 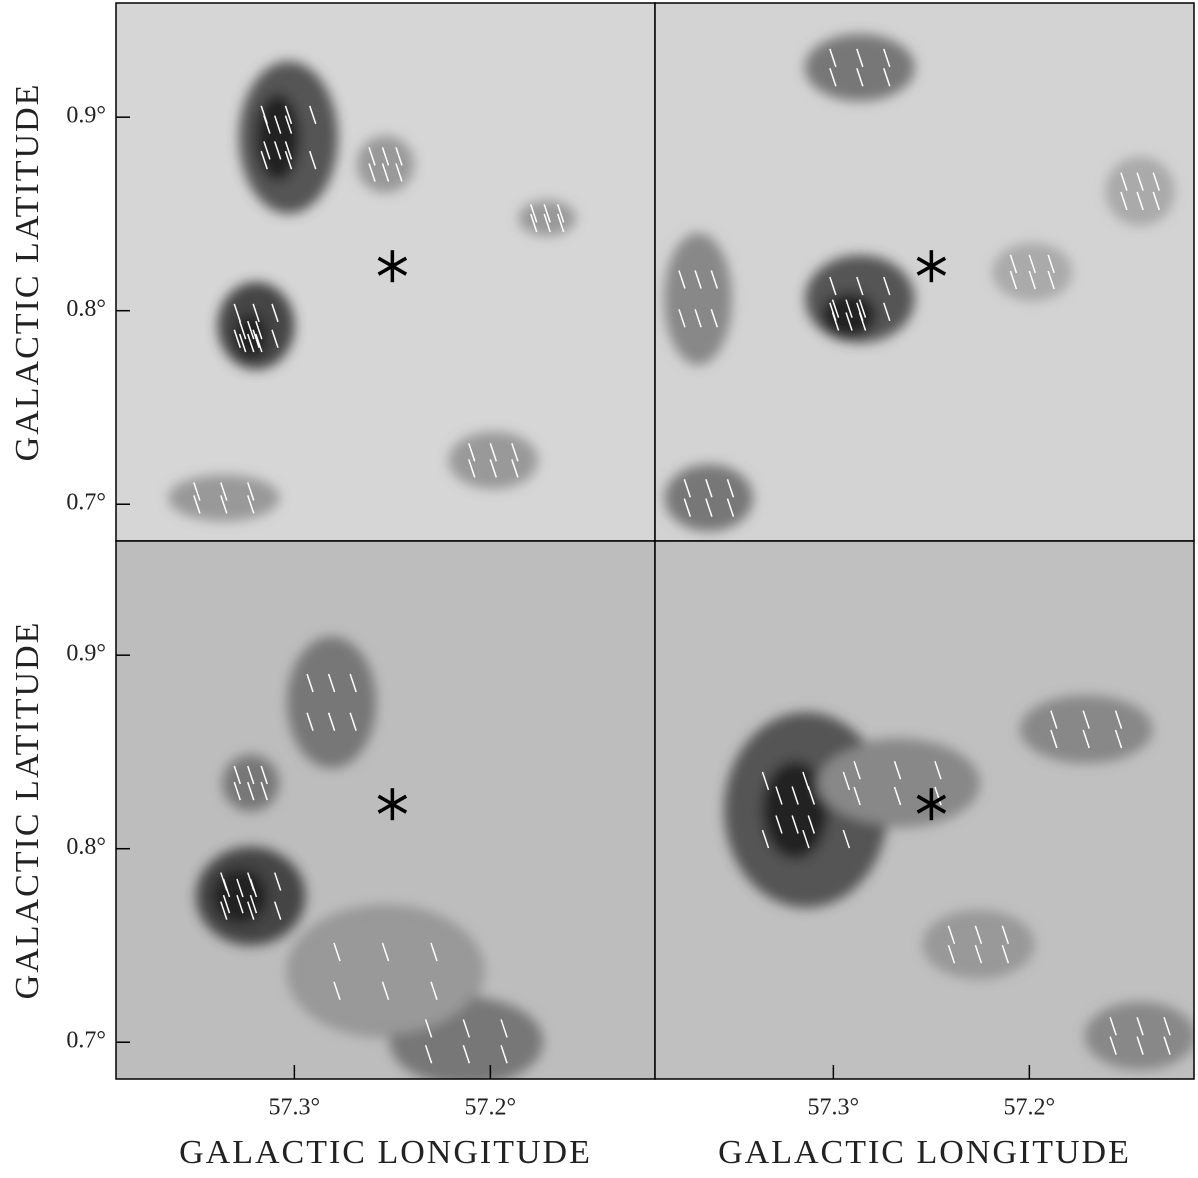 I want to click on x-axis-label: GALACTIC LONGITUDE, so click(x=924, y=1152).